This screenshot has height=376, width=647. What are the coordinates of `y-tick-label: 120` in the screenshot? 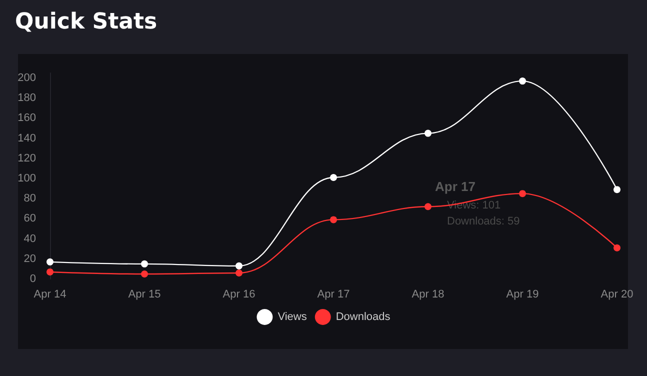 It's located at (27, 158).